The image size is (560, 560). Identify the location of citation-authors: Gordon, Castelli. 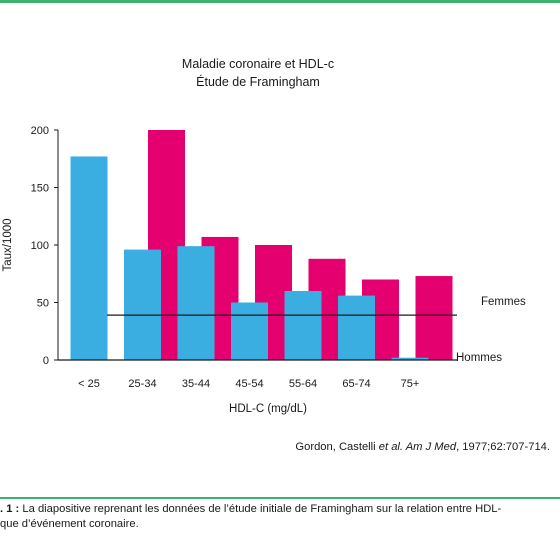
(337, 447).